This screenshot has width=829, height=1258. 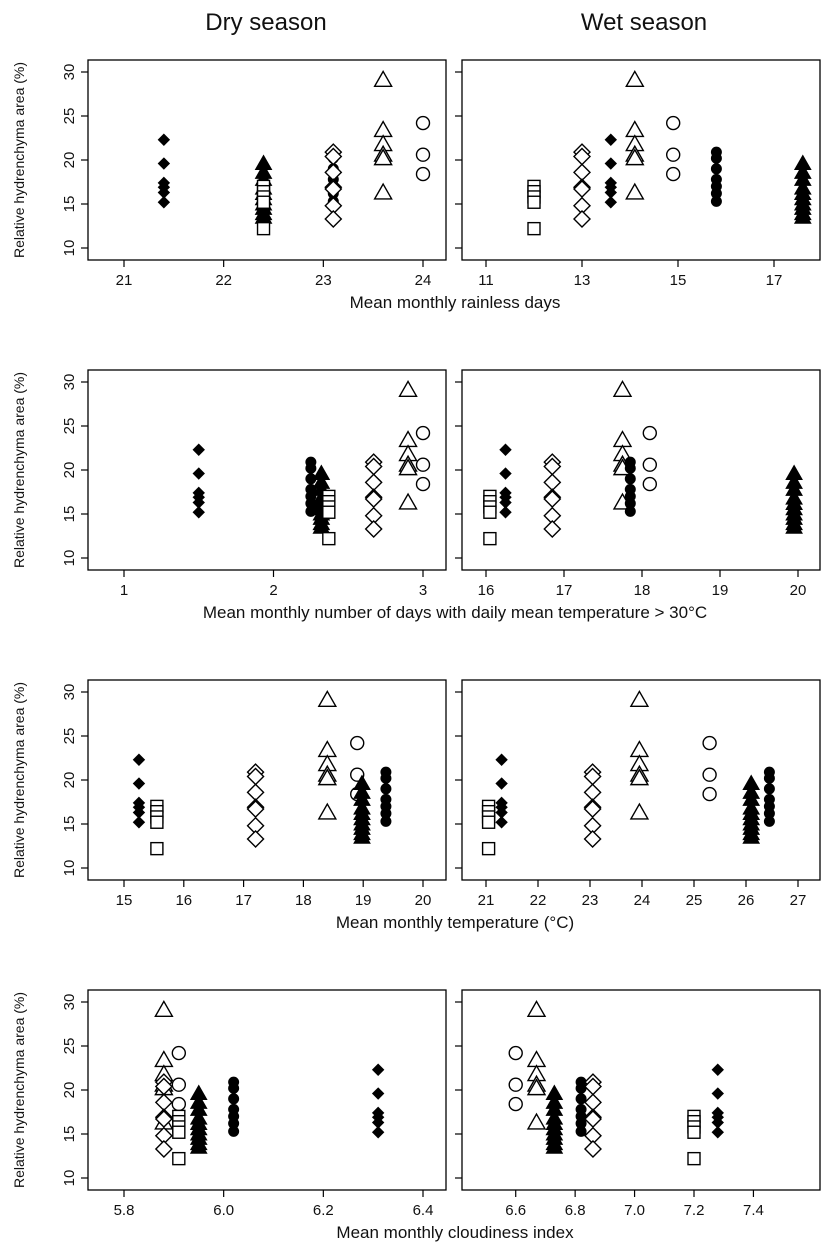 What do you see at coordinates (455, 1232) in the screenshot?
I see `x-axis-label: Mean monthly cloudiness index` at bounding box center [455, 1232].